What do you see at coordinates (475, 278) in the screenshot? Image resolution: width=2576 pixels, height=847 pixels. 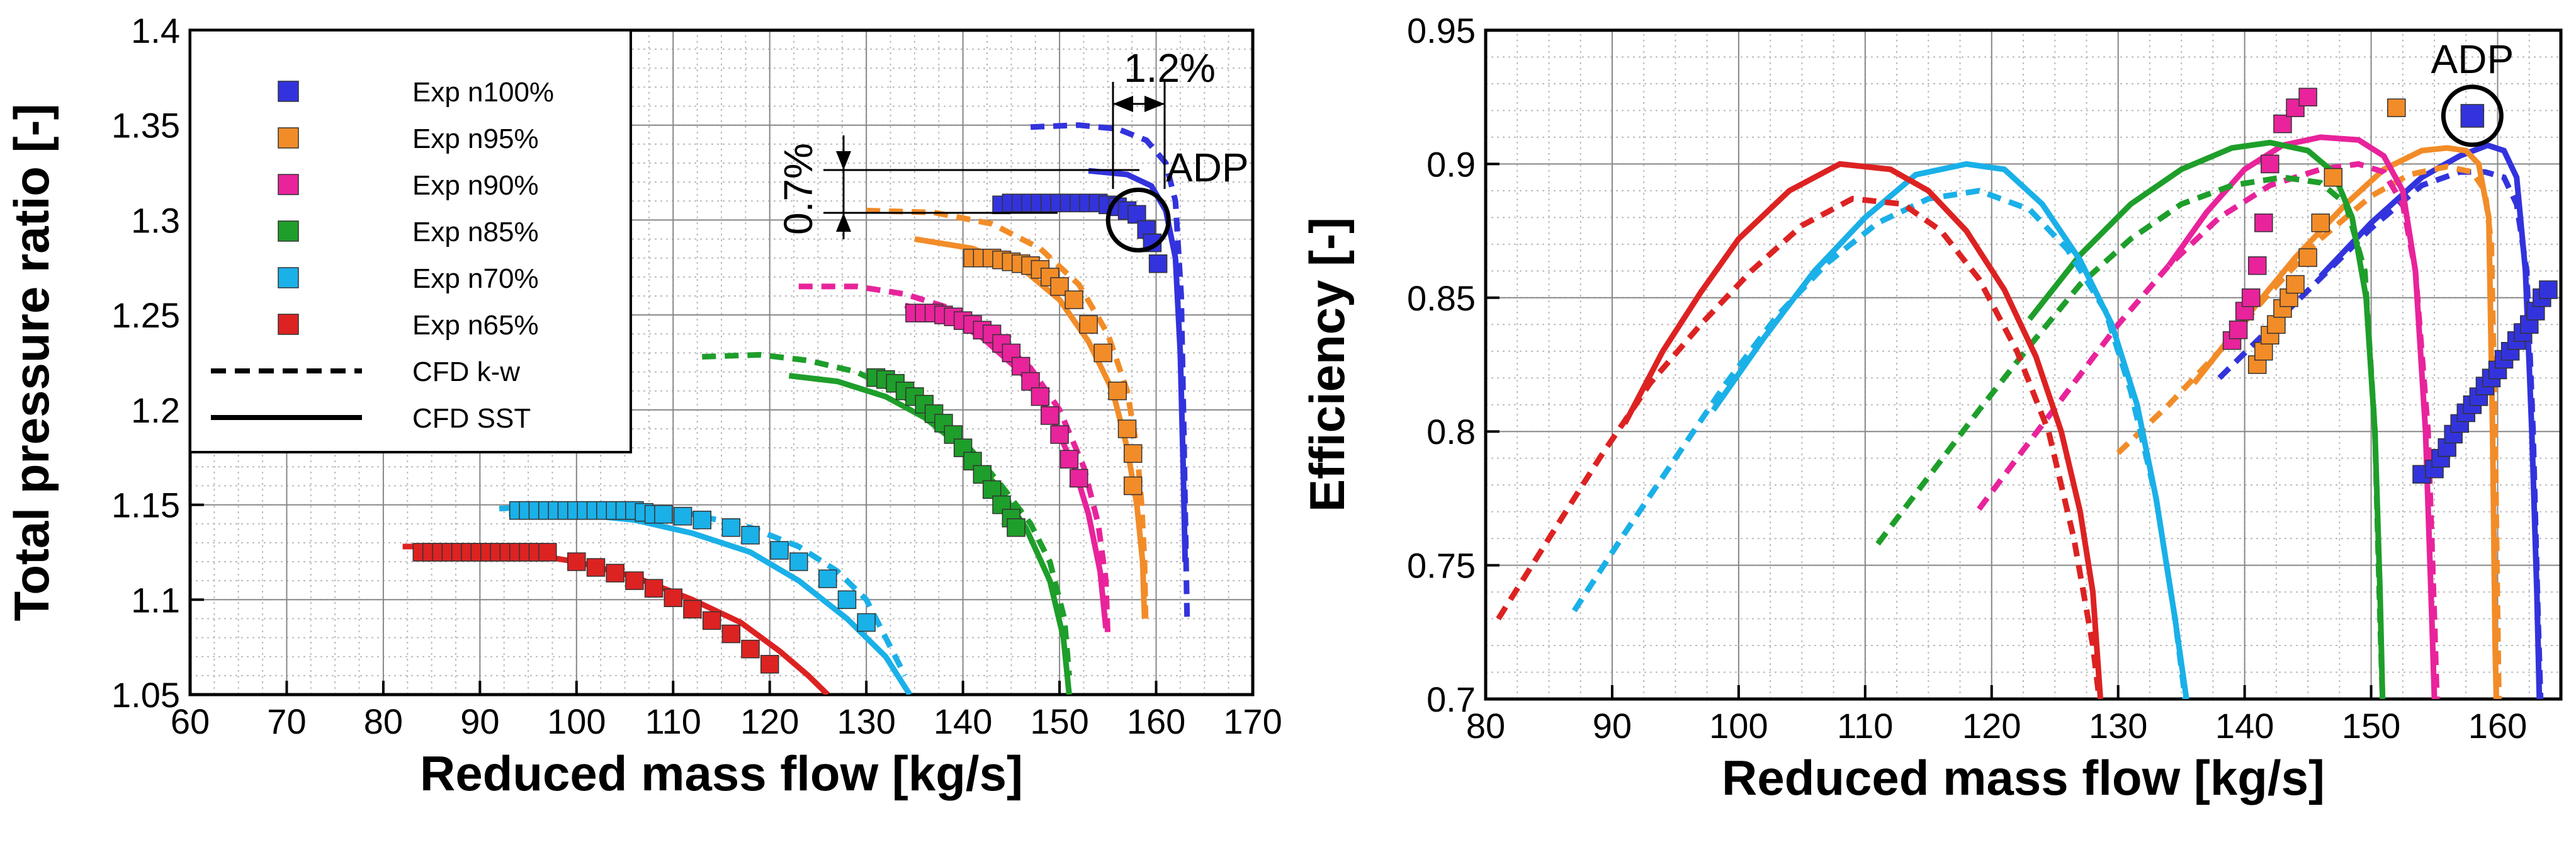 I see `legend-label: Exp n70%` at bounding box center [475, 278].